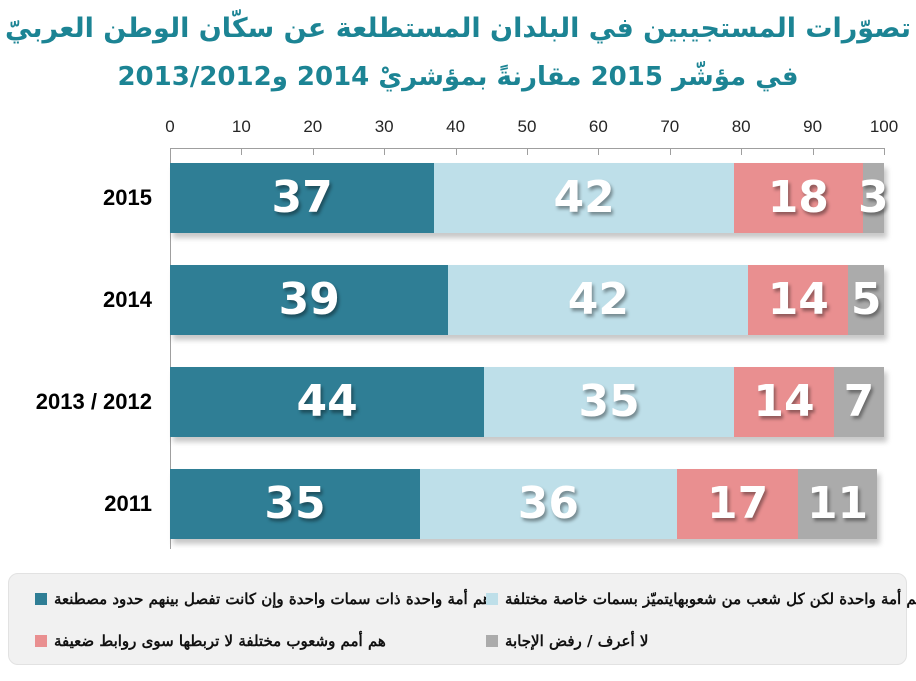  Describe the element at coordinates (93, 401) in the screenshot. I see `category-label: 2013 / 2012` at that location.